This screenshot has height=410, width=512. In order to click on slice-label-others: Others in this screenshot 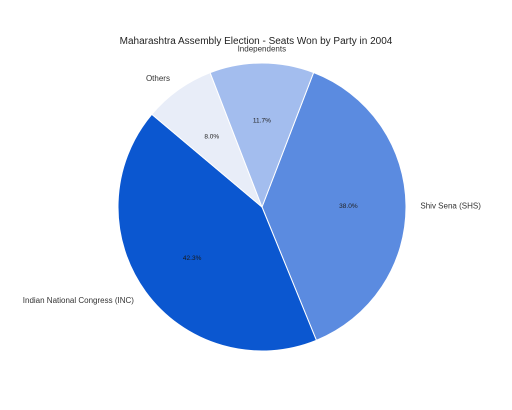, I will do `click(158, 78)`.